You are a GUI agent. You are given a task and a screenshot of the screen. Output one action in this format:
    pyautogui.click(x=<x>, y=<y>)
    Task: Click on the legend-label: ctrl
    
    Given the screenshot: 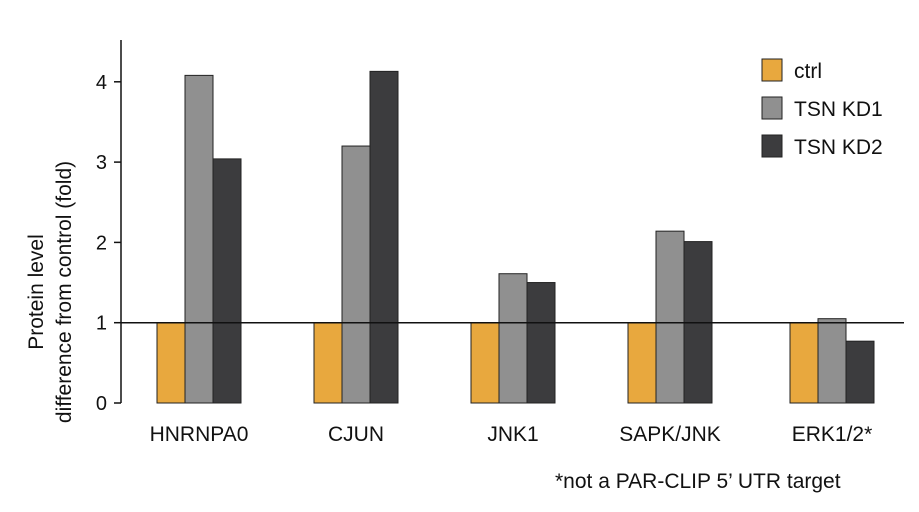 What is the action you would take?
    pyautogui.click(x=808, y=71)
    